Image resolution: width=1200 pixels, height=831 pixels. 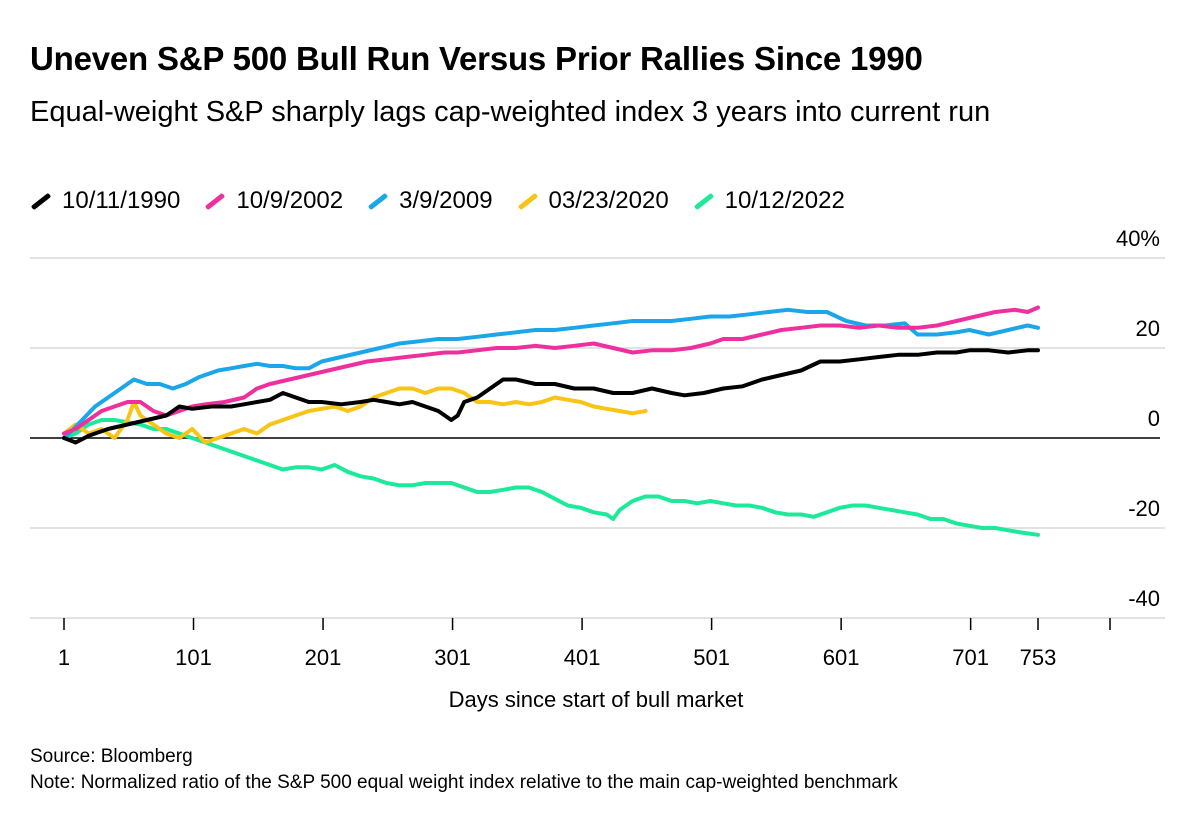 I want to click on legend-item-2022: 10/12/2022, so click(x=769, y=201).